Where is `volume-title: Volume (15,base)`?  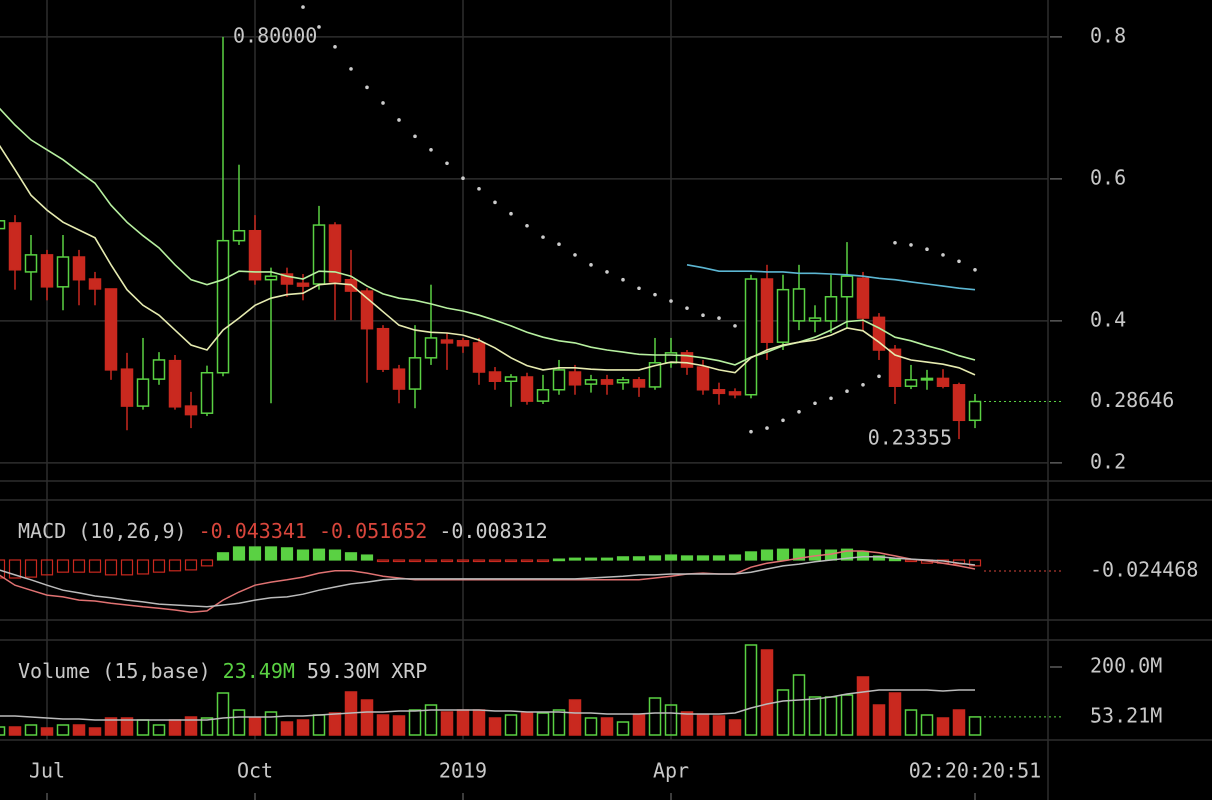 volume-title: Volume (15,base) is located at coordinates (114, 671).